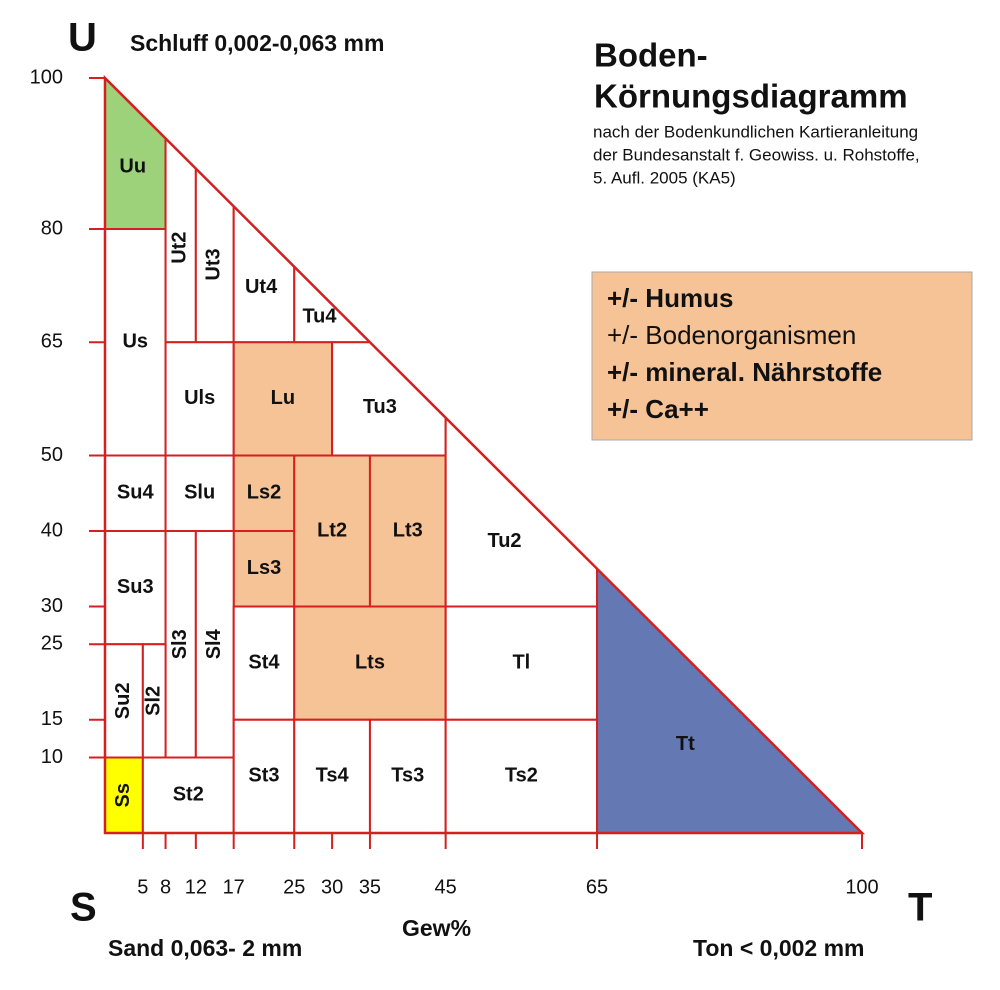 Image resolution: width=1000 pixels, height=990 pixels. I want to click on region-label: Ut3, so click(213, 264).